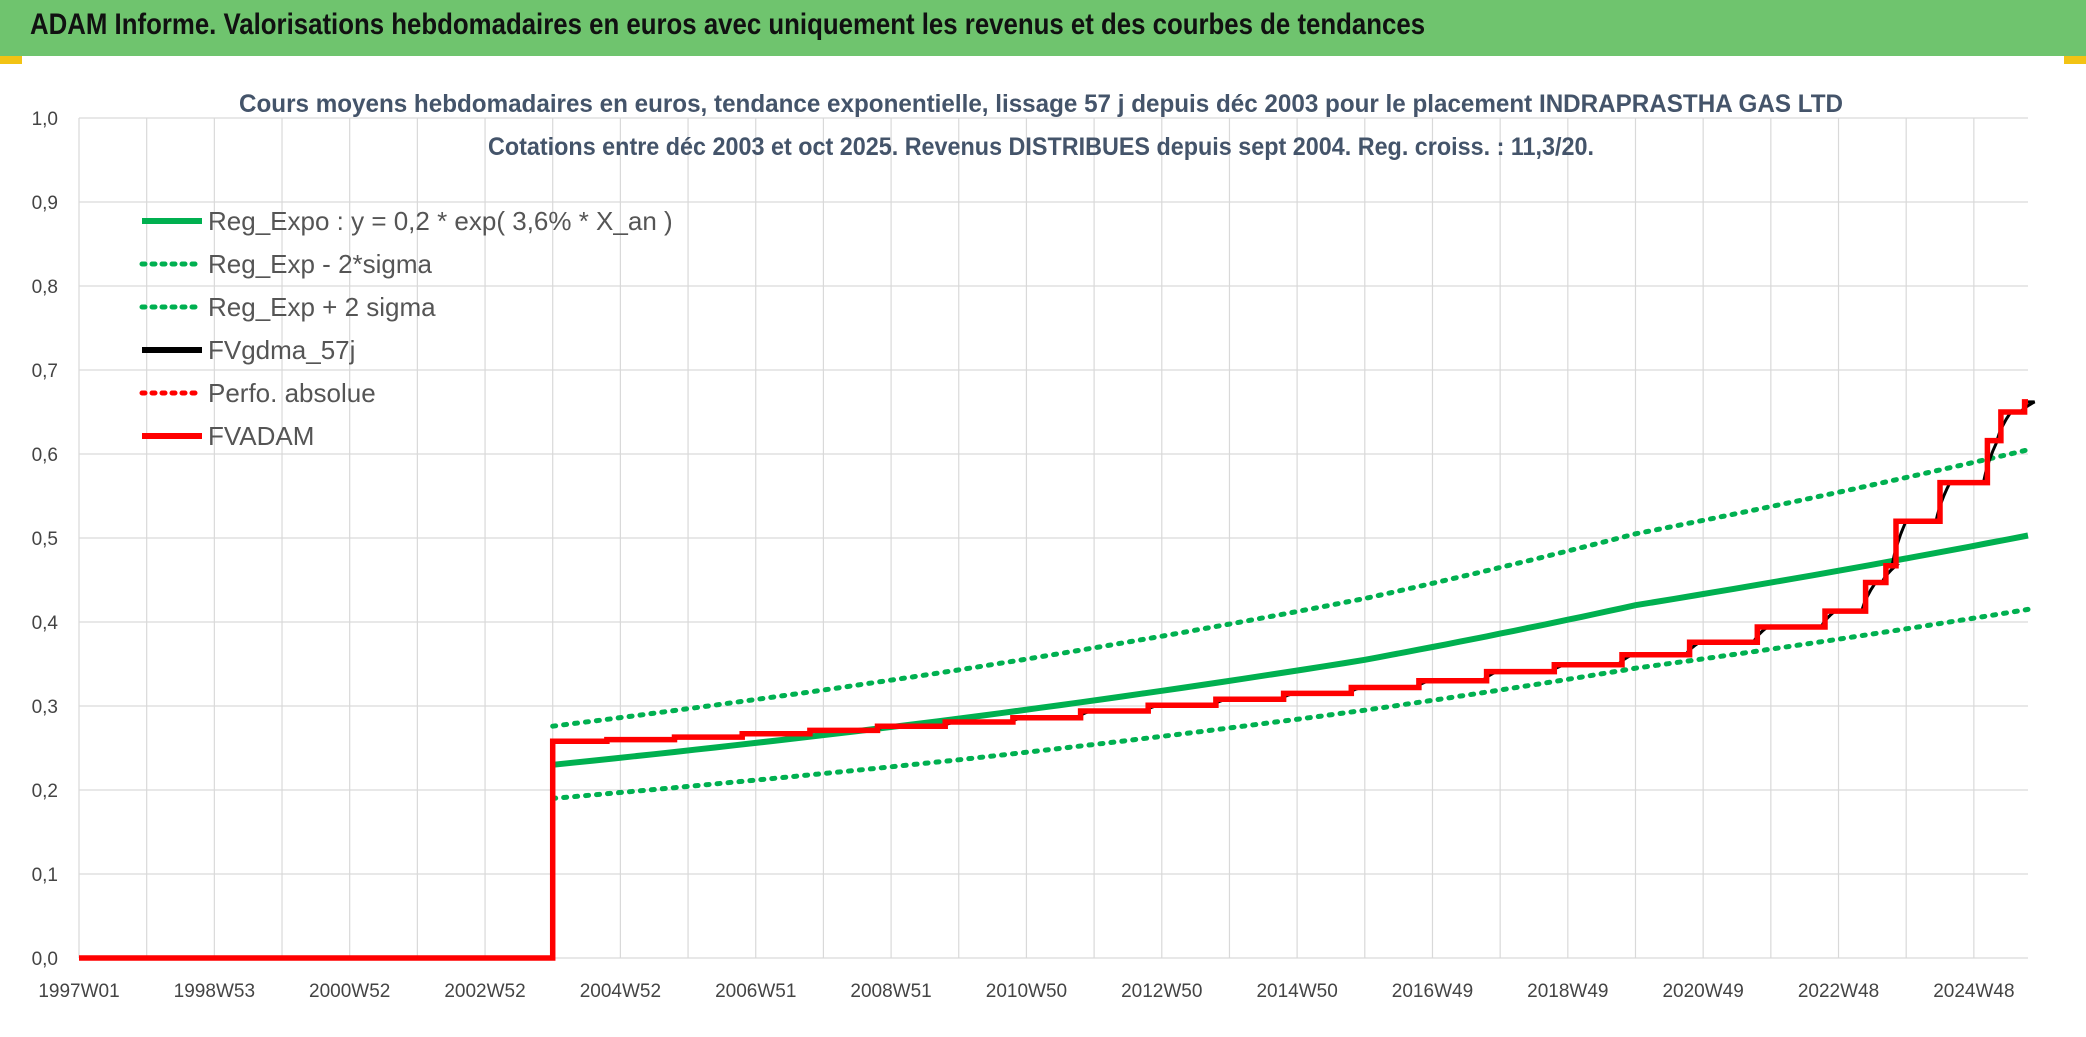  What do you see at coordinates (281, 350) in the screenshot?
I see `legend-label: FVgdma_57j` at bounding box center [281, 350].